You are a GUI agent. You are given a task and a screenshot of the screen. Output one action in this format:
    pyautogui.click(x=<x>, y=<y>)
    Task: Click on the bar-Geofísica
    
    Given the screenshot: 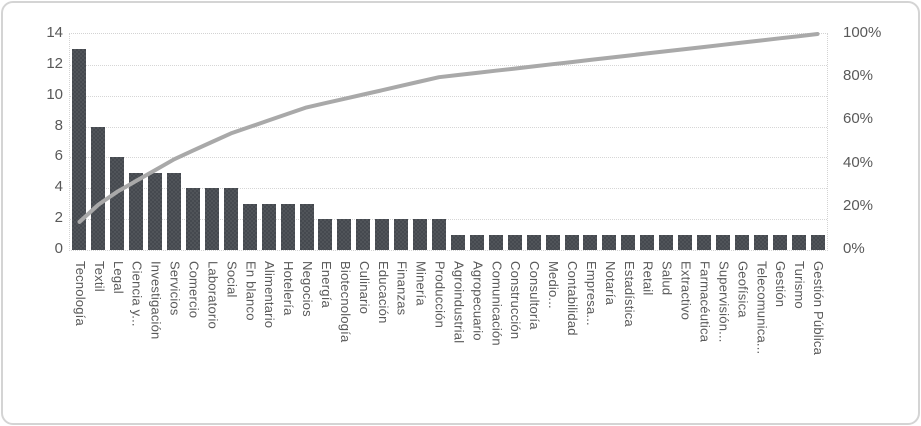 What is the action you would take?
    pyautogui.click(x=741, y=242)
    